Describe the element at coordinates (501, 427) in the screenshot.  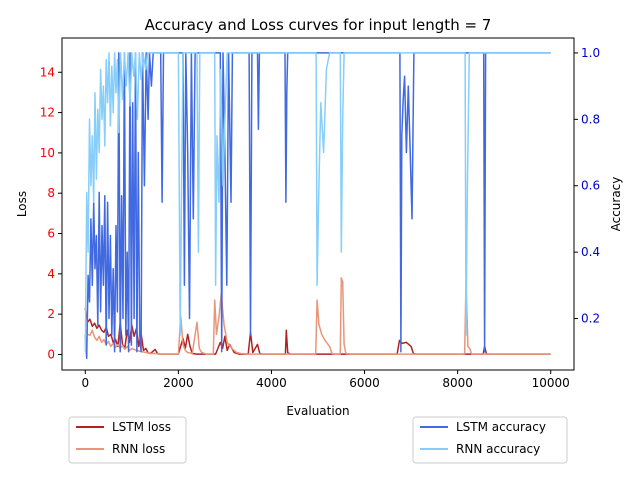
I see `legend-label-lstm-accuracy: LSTM accuracy` at that location.